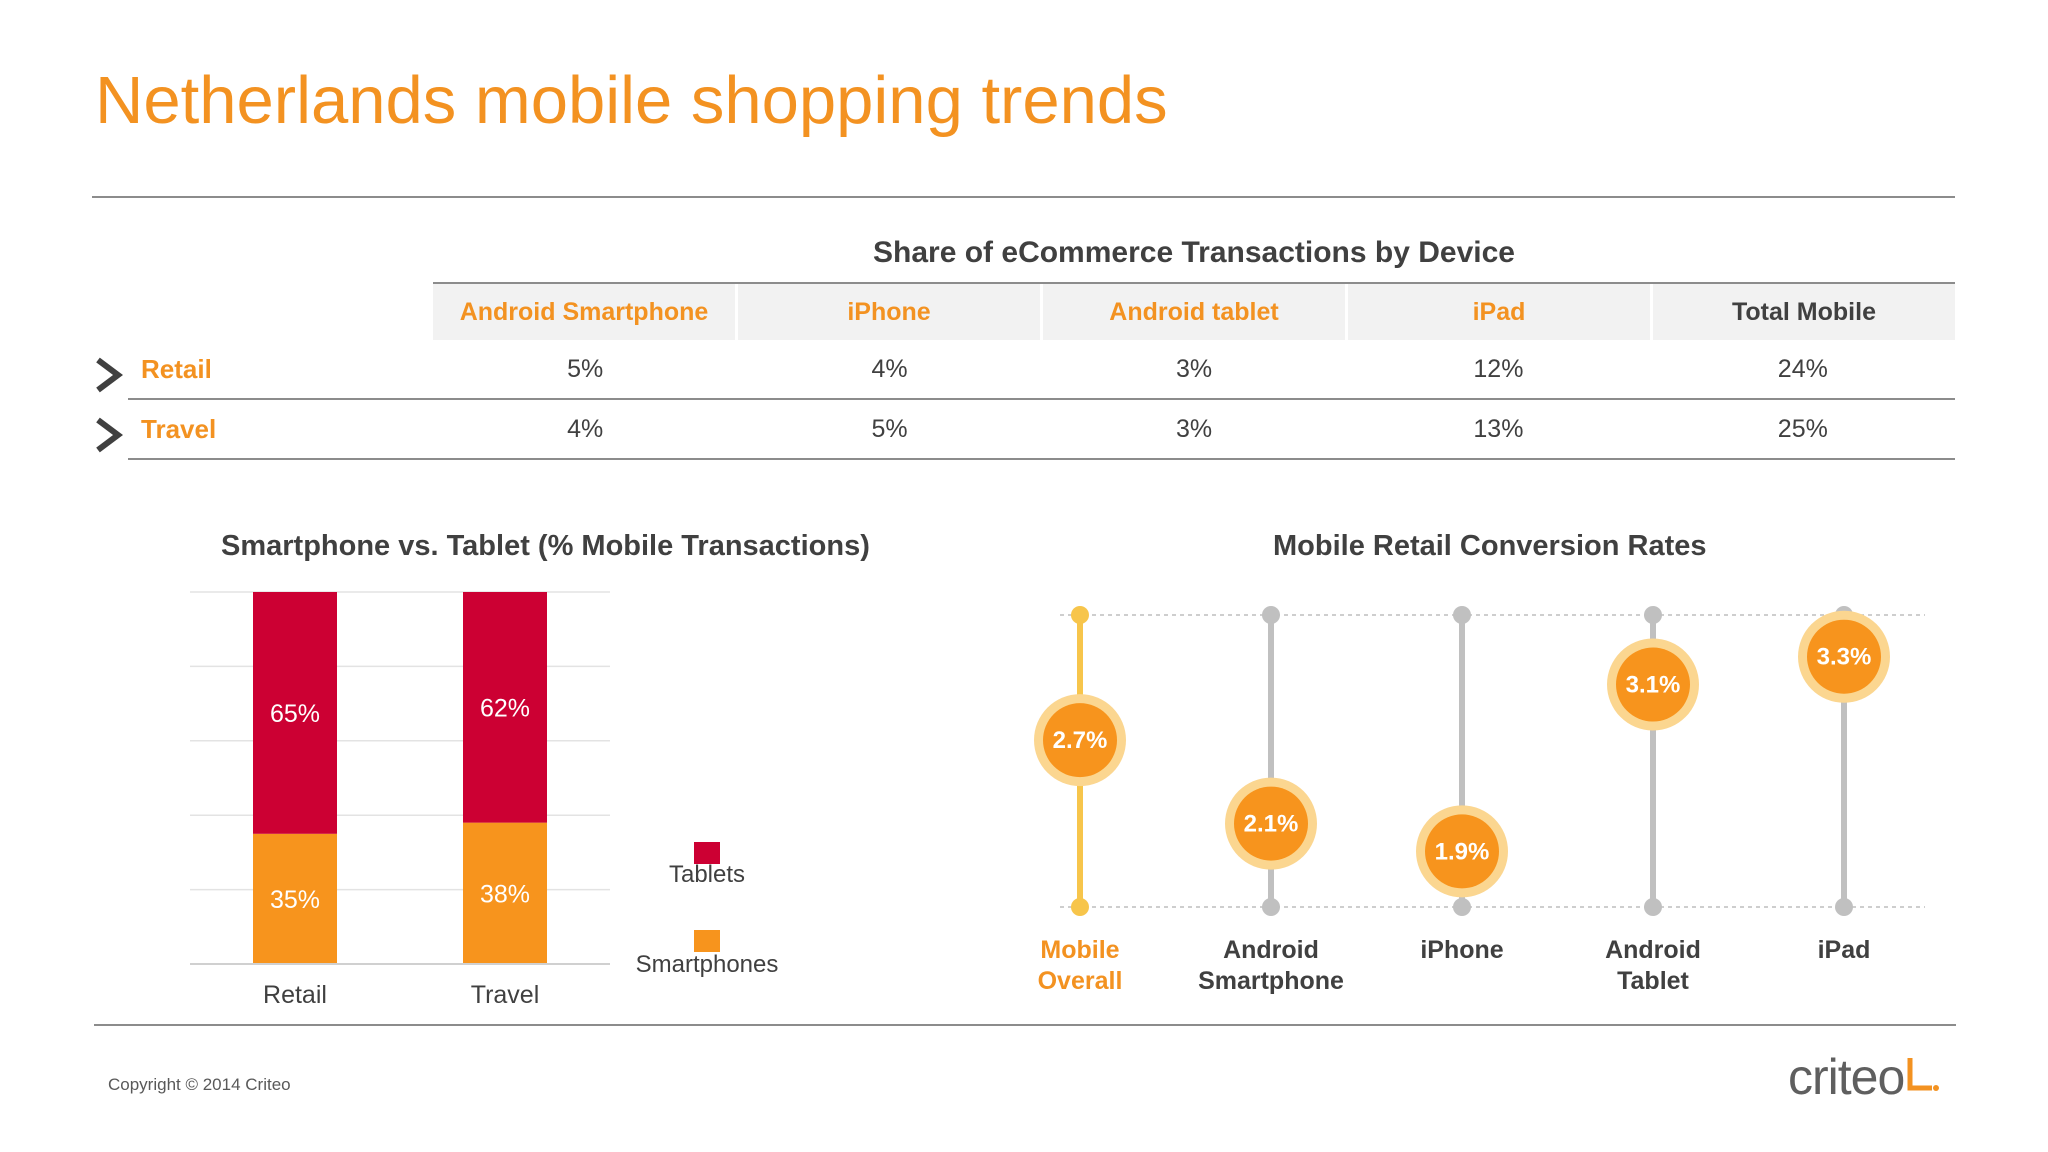 The height and width of the screenshot is (1152, 2048). What do you see at coordinates (1271, 981) in the screenshot?
I see `category-label: Smartphone` at bounding box center [1271, 981].